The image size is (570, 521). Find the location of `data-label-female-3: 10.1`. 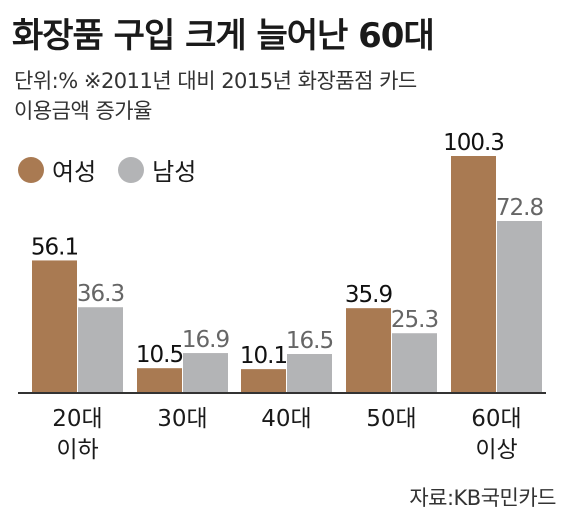

data-label-female-3: 10.1 is located at coordinates (263, 356).